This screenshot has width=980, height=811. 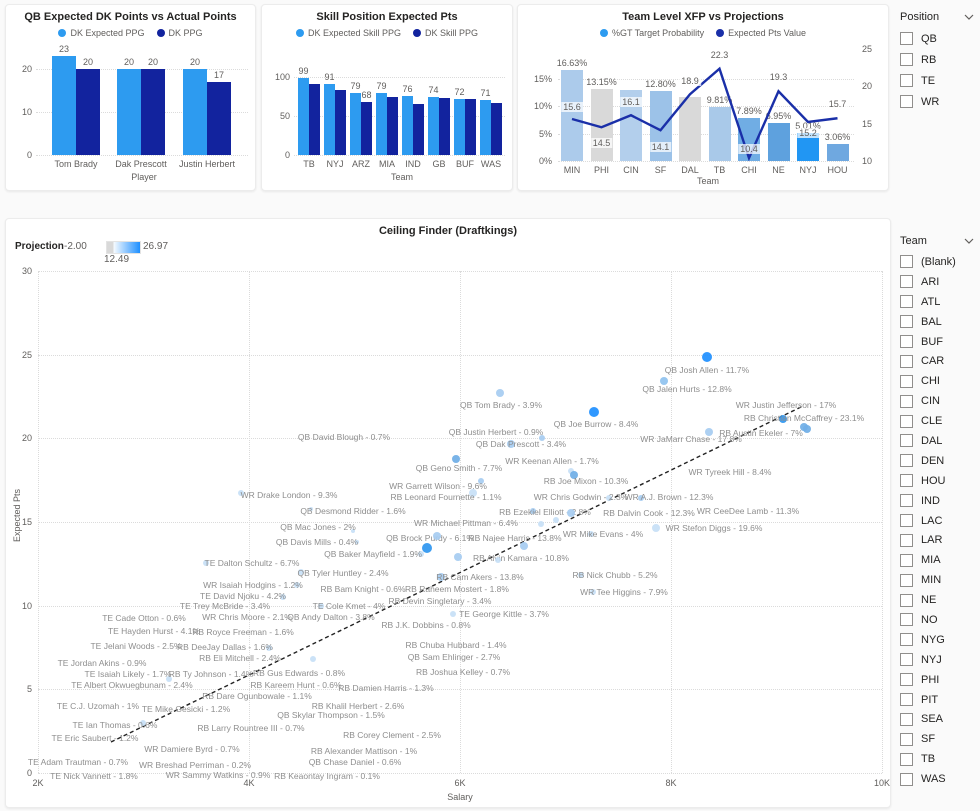 I want to click on bar-ne, so click(x=778, y=141).